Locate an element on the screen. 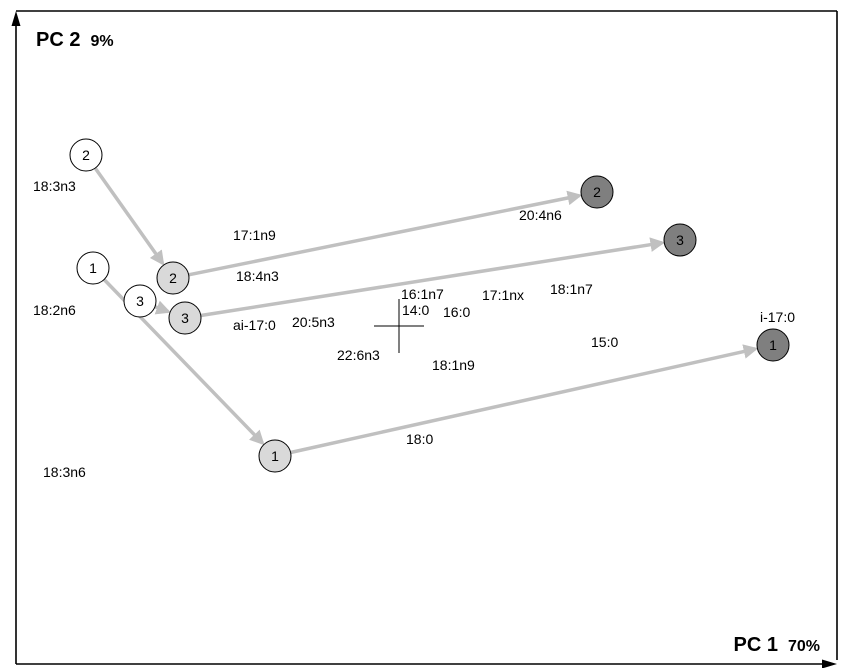  x-axis-label: PC 1 is located at coordinates (756, 645).